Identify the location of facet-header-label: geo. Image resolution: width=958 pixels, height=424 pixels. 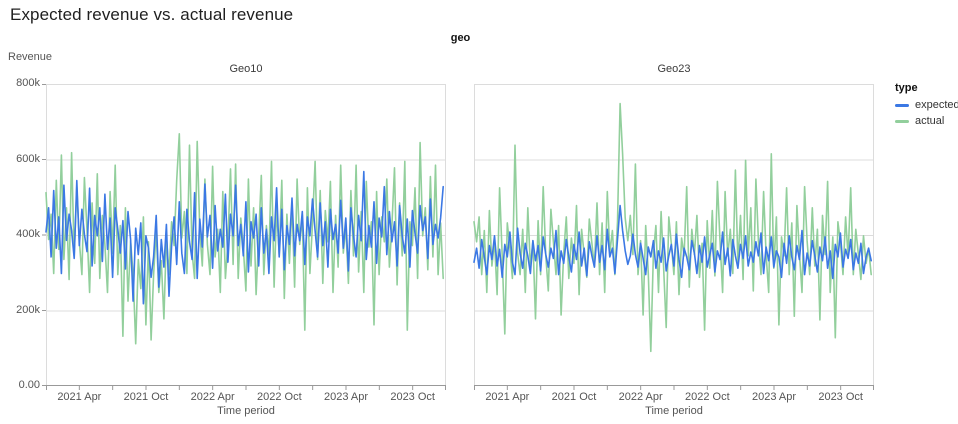
(460, 38).